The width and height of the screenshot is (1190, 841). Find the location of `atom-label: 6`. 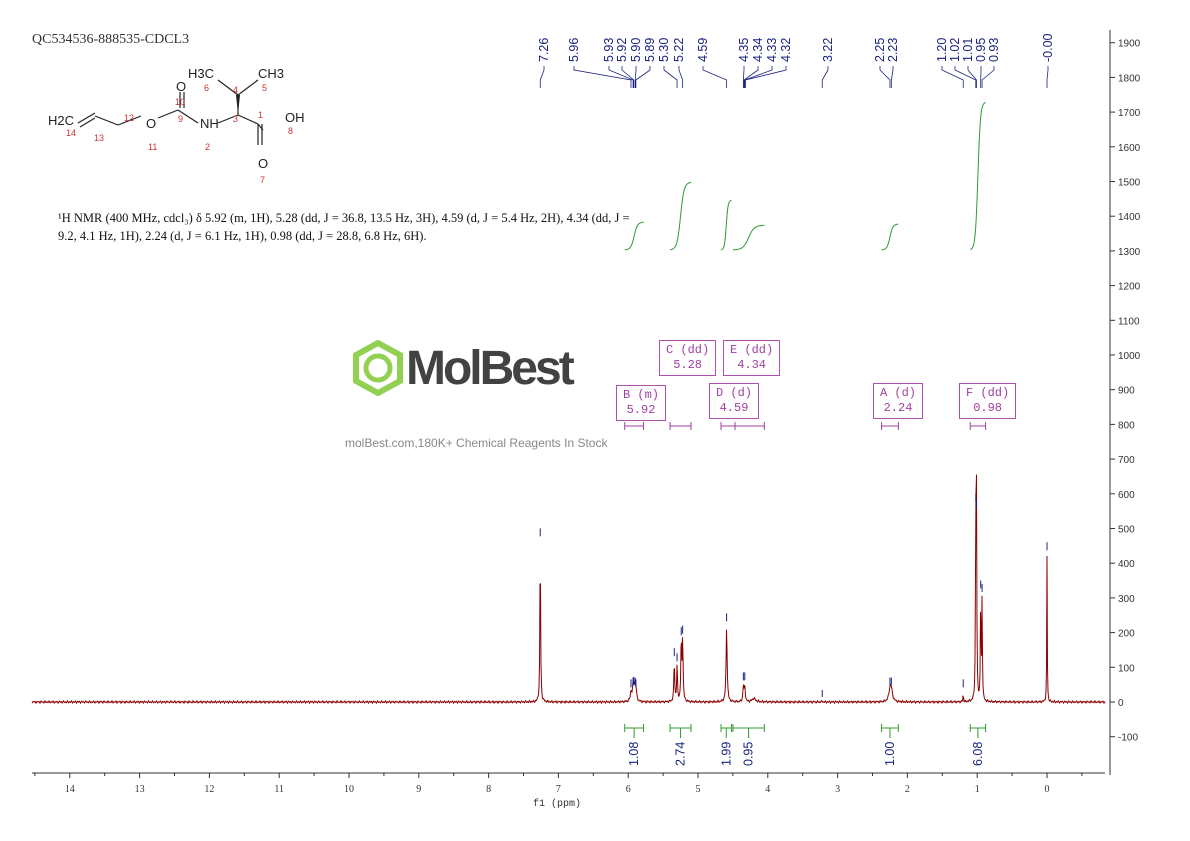

atom-label: 6 is located at coordinates (206, 88).